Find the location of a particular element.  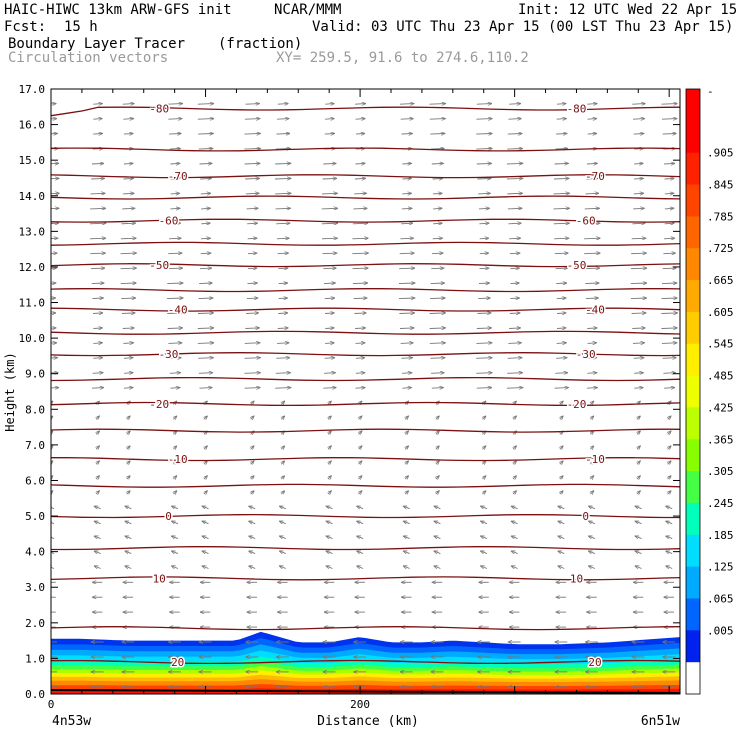

colorbar-label: .905 is located at coordinates (720, 153).